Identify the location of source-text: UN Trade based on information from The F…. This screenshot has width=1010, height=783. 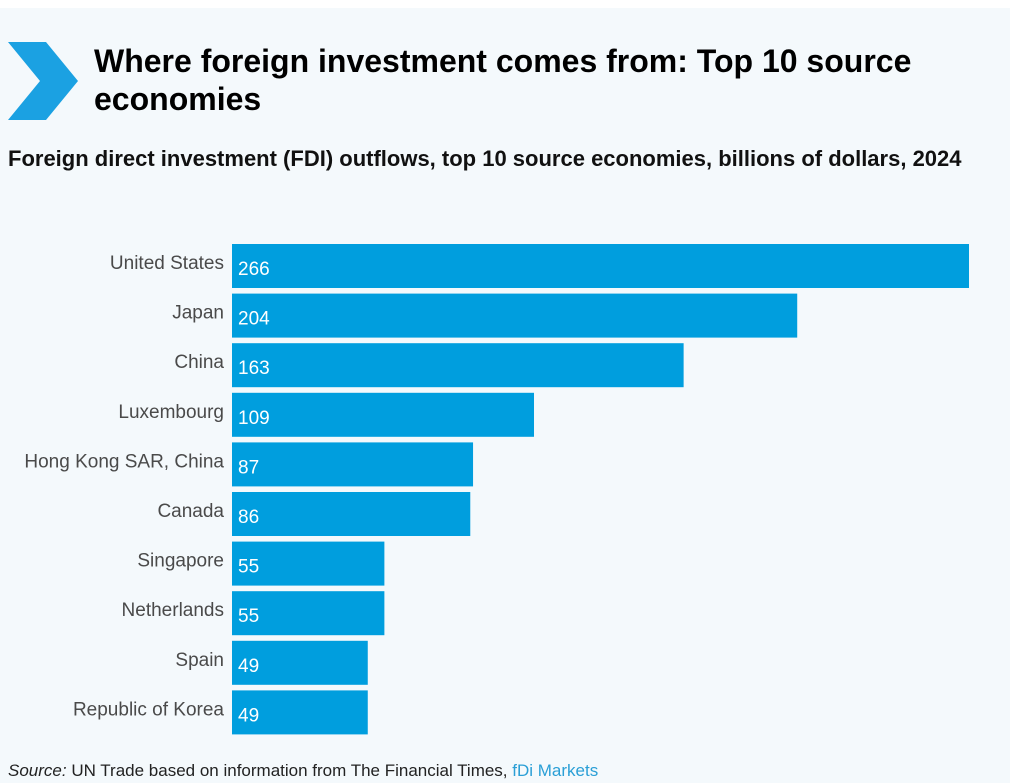
(290, 770).